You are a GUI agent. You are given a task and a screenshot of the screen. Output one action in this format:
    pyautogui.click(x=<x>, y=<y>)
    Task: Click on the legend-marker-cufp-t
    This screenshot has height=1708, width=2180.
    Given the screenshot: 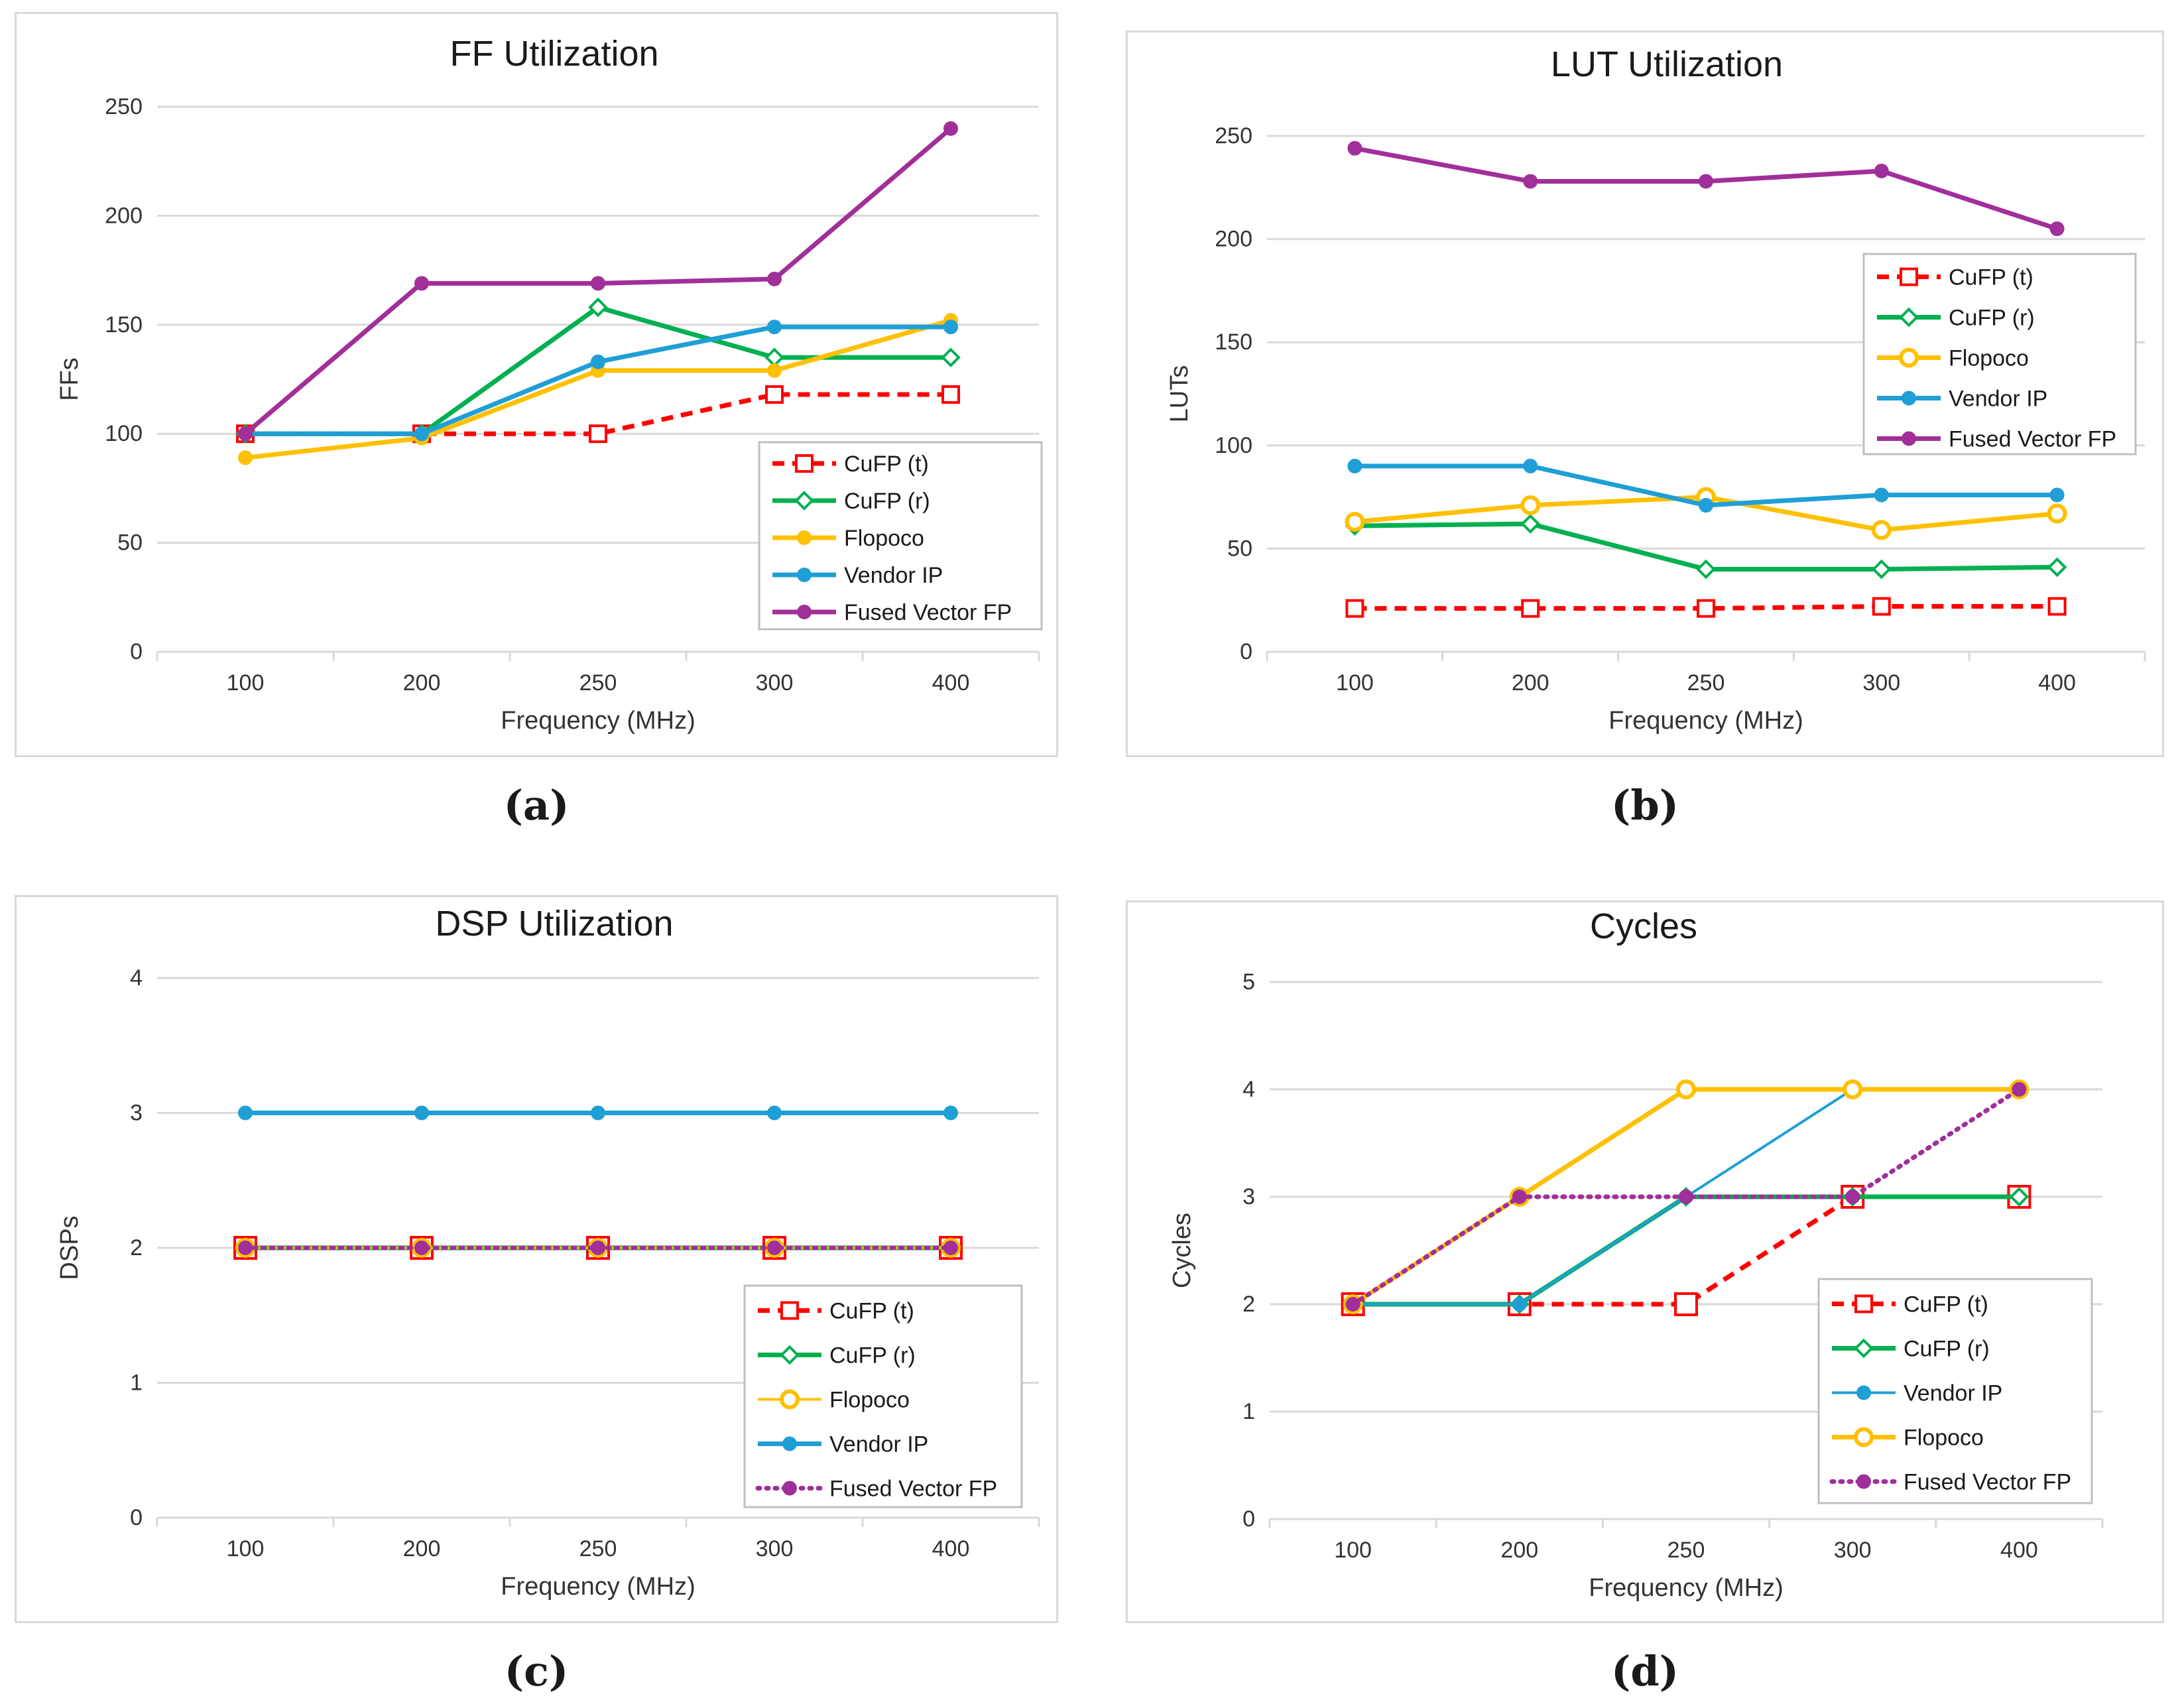 What is the action you would take?
    pyautogui.click(x=1909, y=276)
    